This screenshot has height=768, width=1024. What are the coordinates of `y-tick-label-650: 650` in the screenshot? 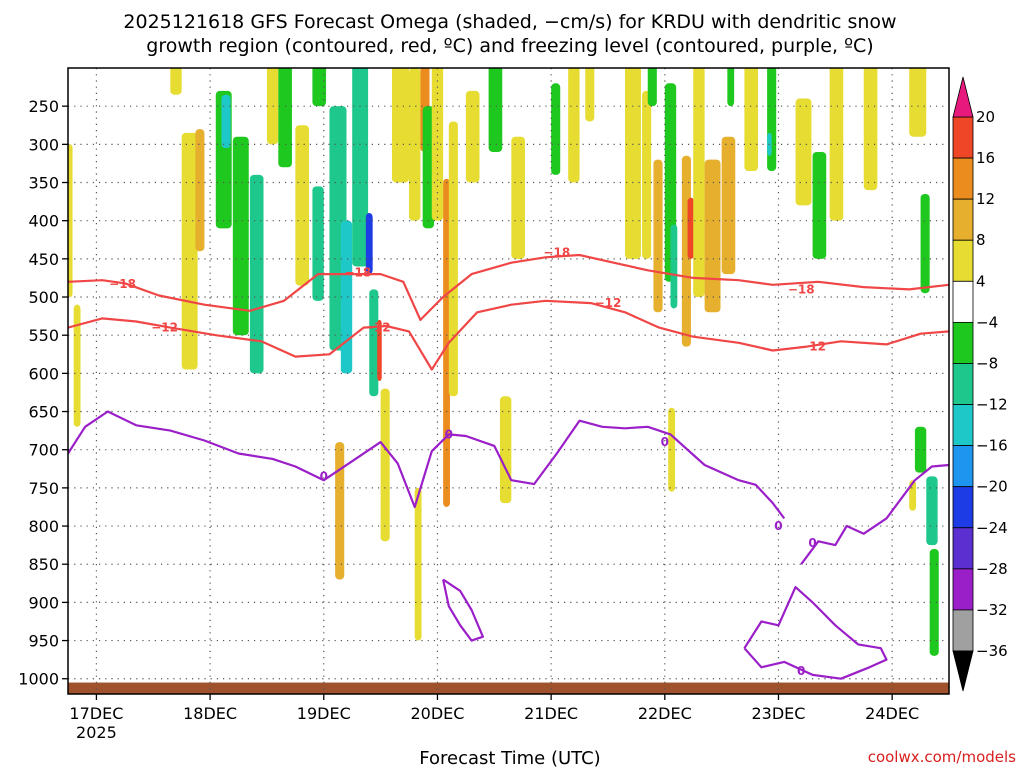 It's located at (43, 412).